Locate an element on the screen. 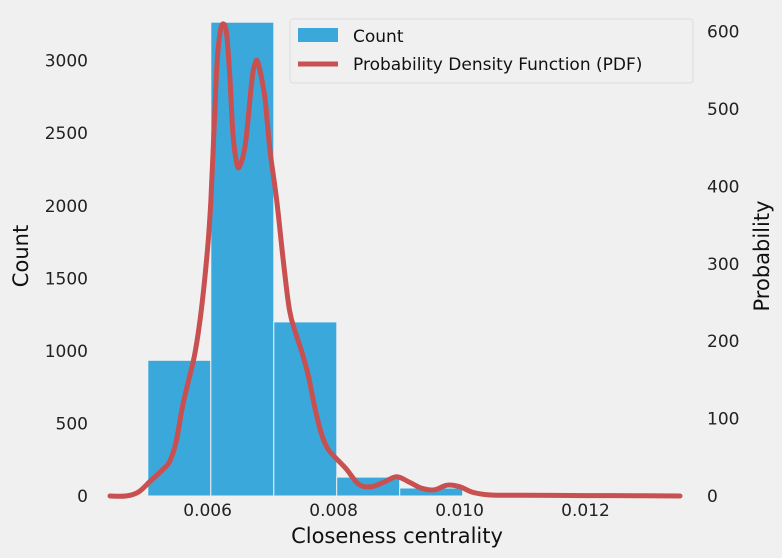 This screenshot has width=782, height=558. x-tick-label: 0.006 is located at coordinates (207, 511).